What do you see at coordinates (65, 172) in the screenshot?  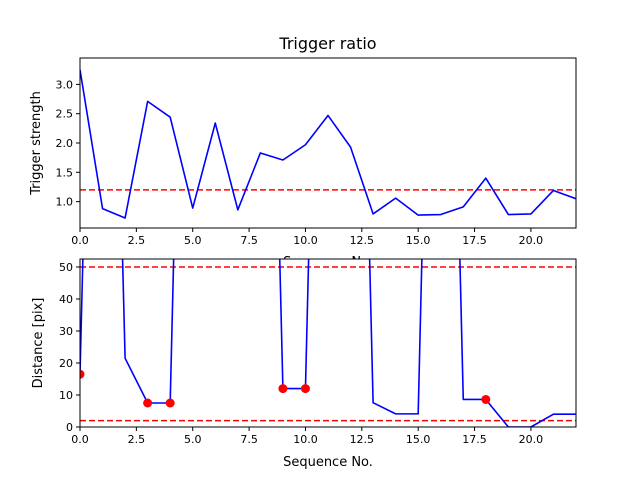 I see `y-tick-label: 1.5` at bounding box center [65, 172].